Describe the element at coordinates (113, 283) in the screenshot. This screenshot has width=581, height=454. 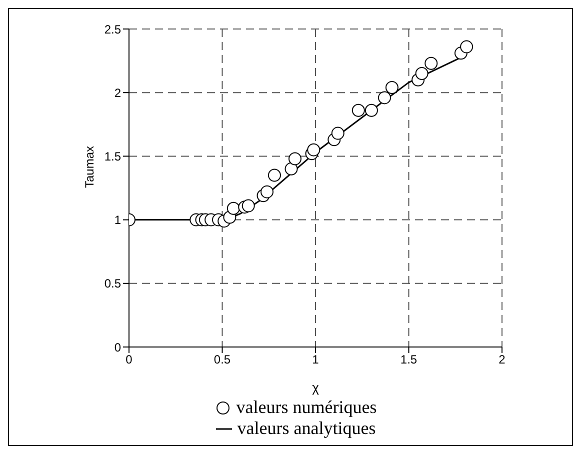
I see `y-tick-label: 0.5` at that location.